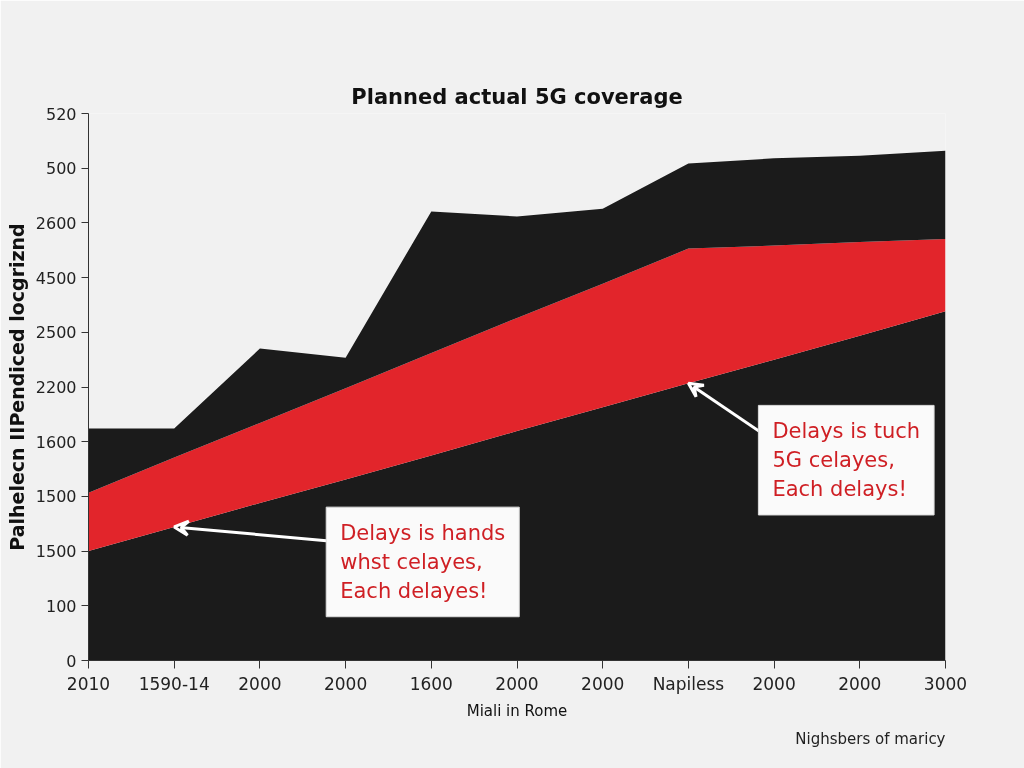 This screenshot has width=1024, height=768. I want to click on text: 2200, so click(56, 387).